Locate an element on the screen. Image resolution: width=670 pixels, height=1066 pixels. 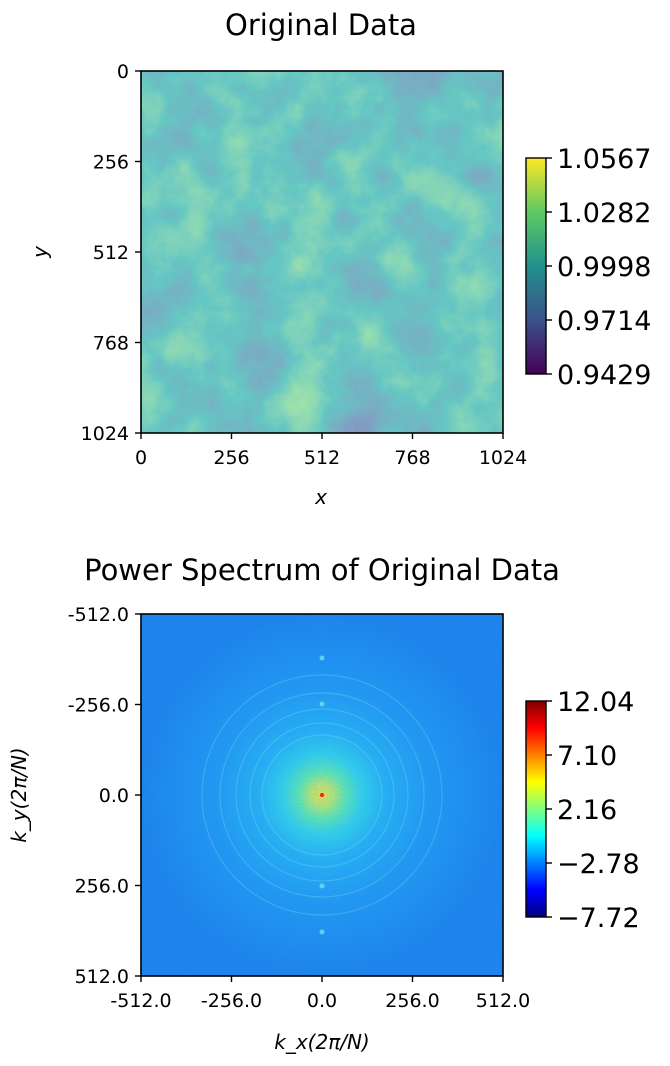
y-axis-ticks: -512.0 -256.0 0.0 256.0 512.0 is located at coordinates (104, 796).